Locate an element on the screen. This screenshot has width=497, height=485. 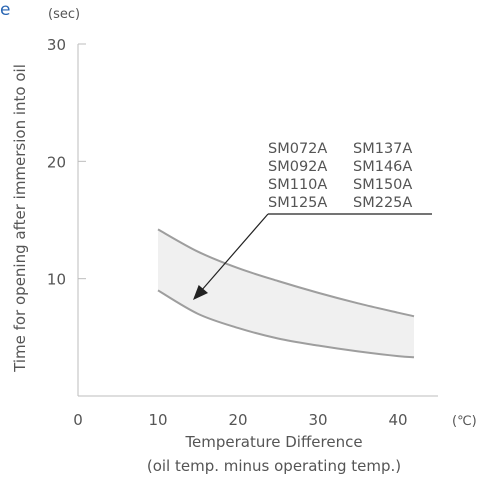
callout-leader is located at coordinates (312, 256).